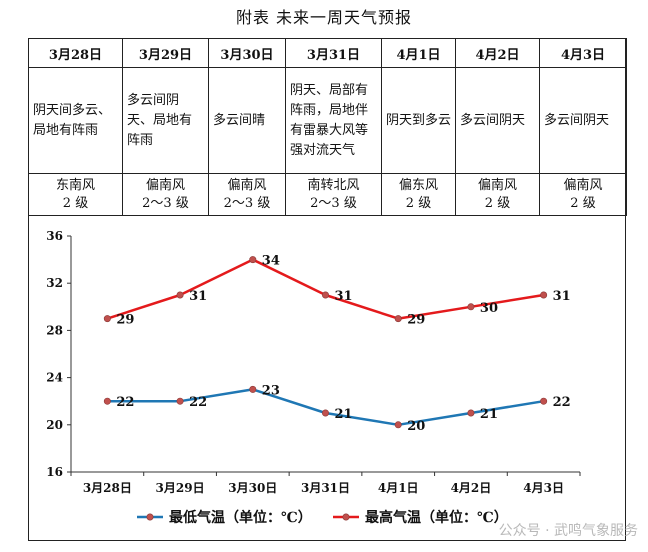  I want to click on weather-cell: 阴天到多云, so click(418, 120).